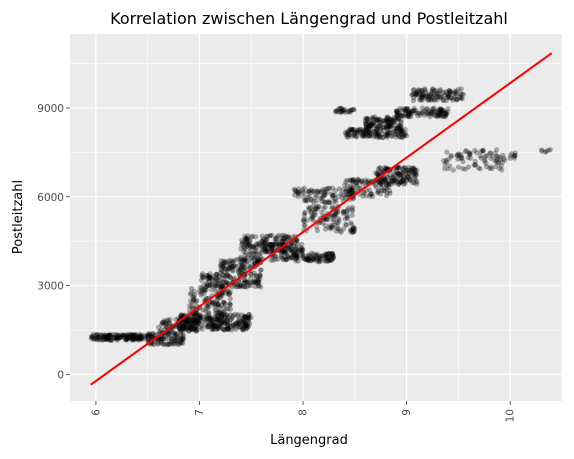  Describe the element at coordinates (303, 411) in the screenshot. I see `x-axis-ticks: 6 7 8 9 10` at that location.